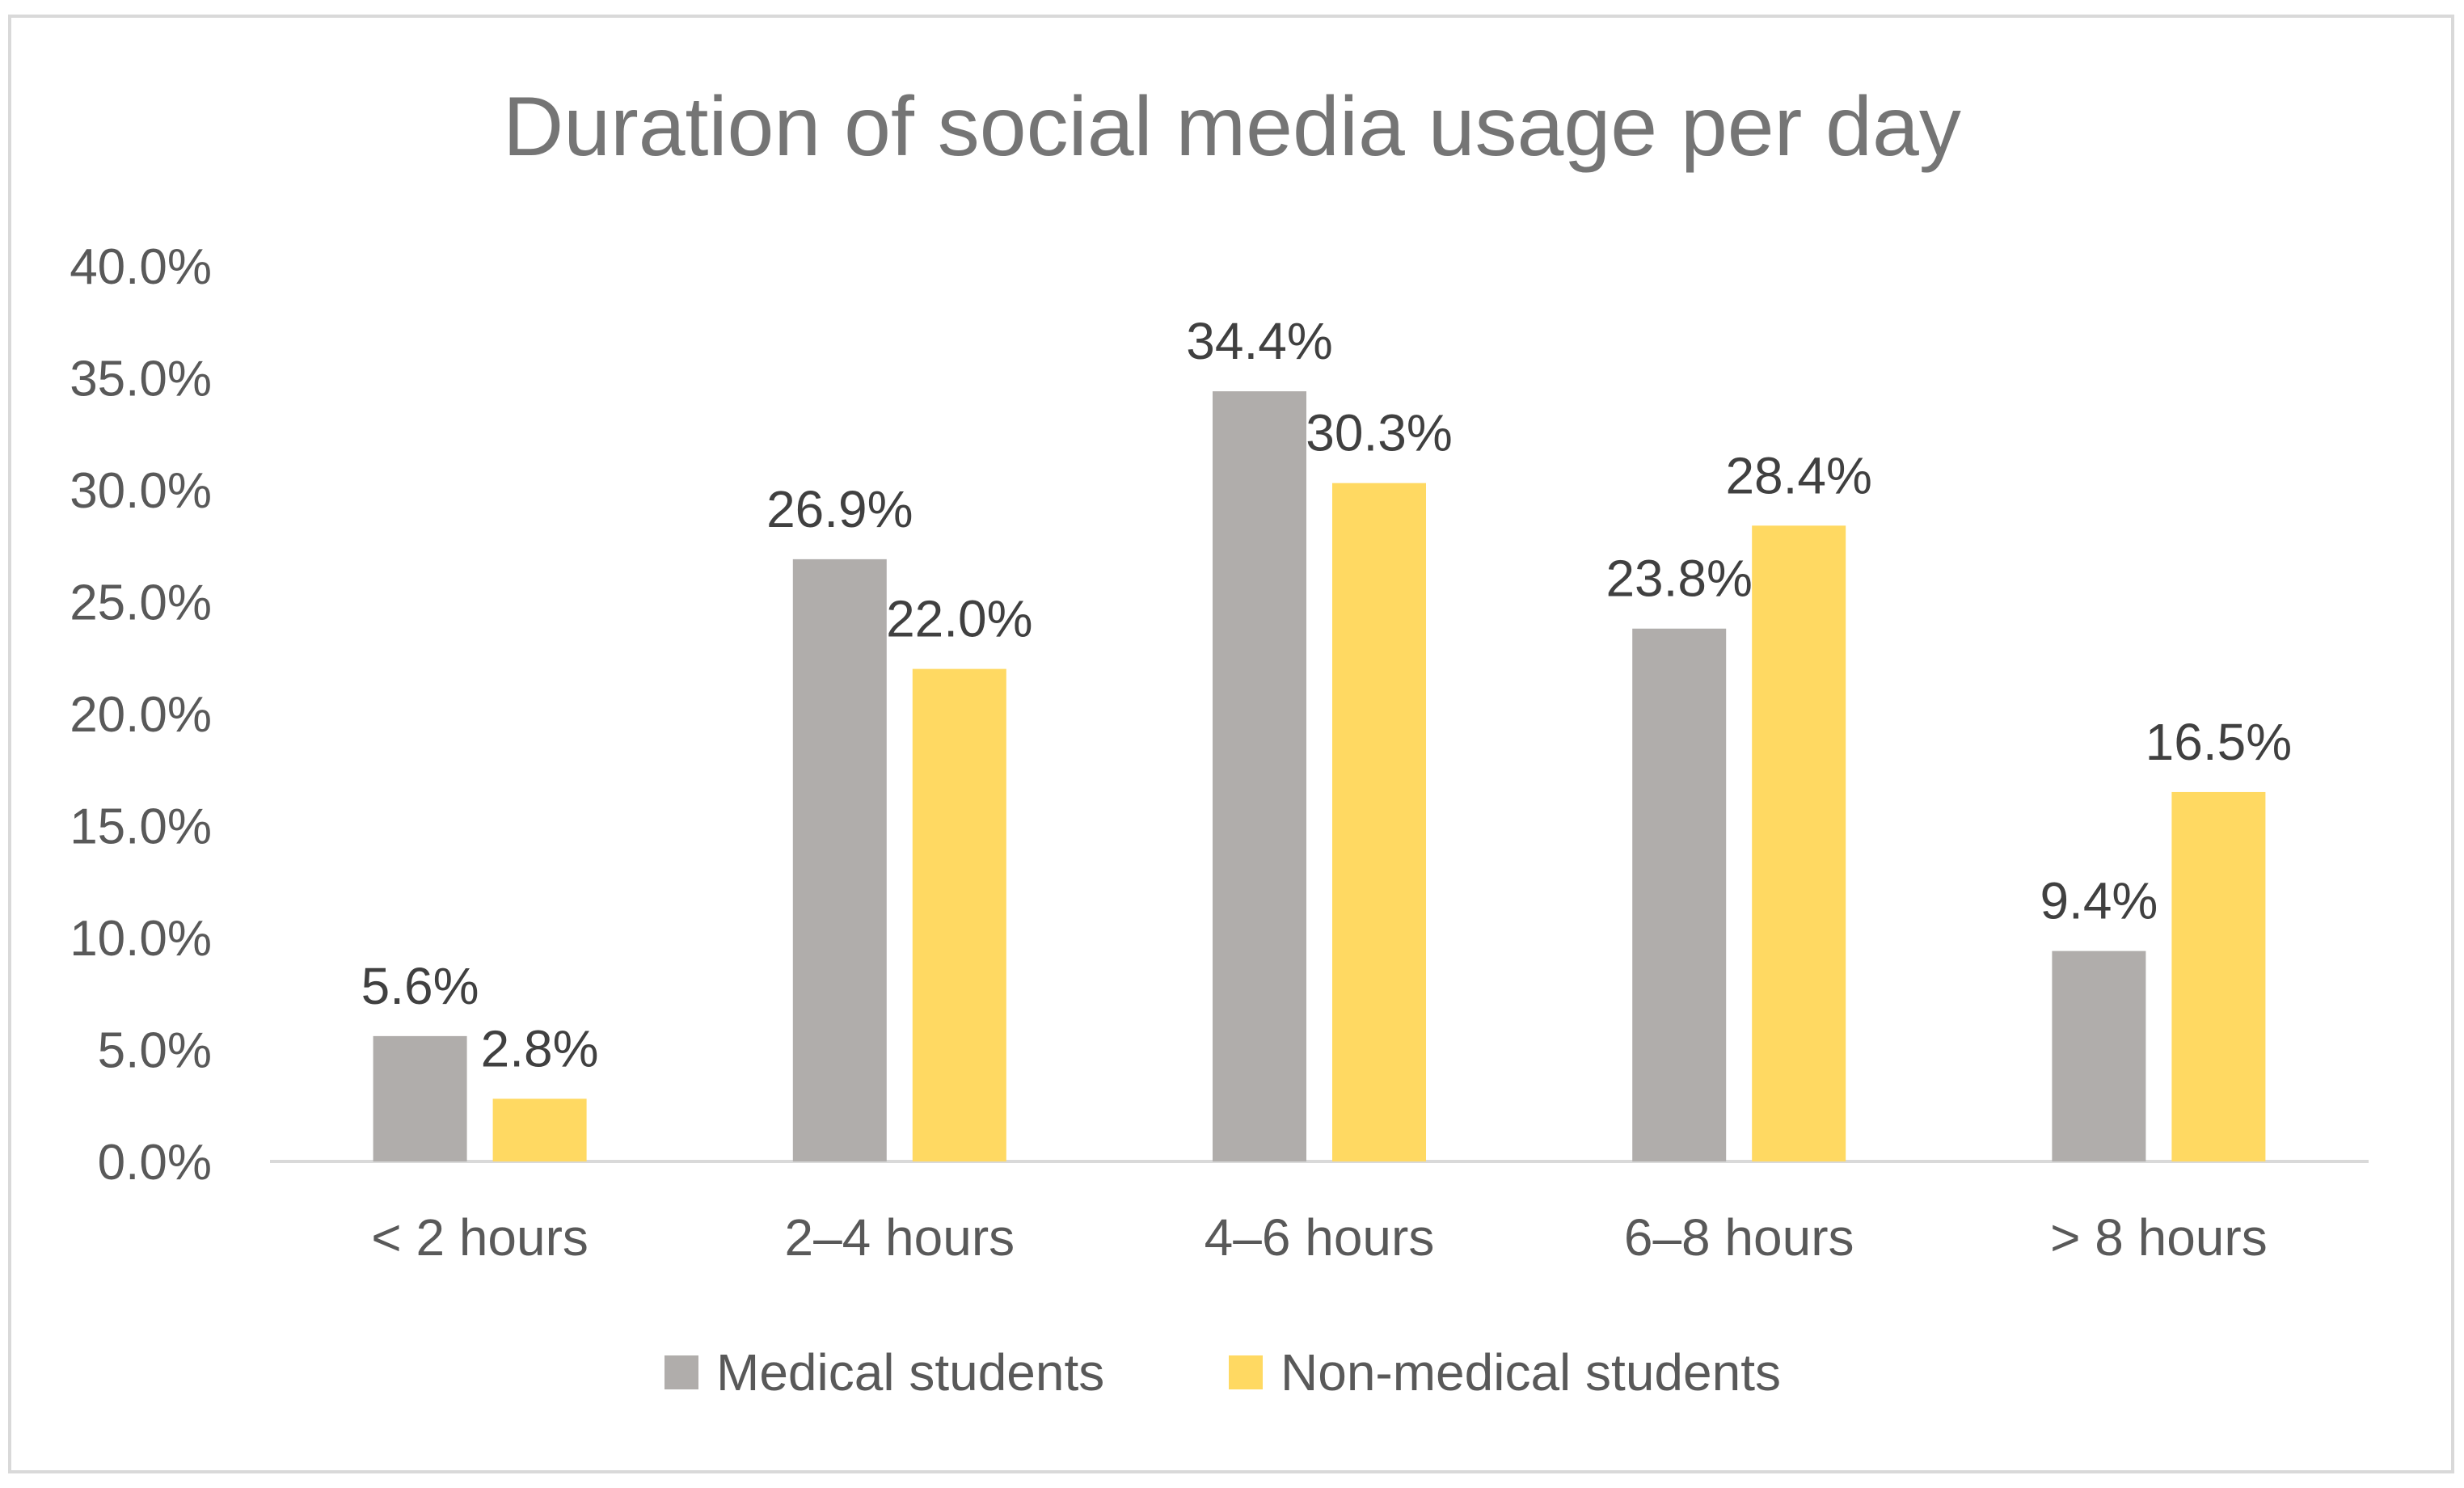 The width and height of the screenshot is (2464, 1488). What do you see at coordinates (141, 379) in the screenshot?
I see `y-tick-label: 35.0%` at bounding box center [141, 379].